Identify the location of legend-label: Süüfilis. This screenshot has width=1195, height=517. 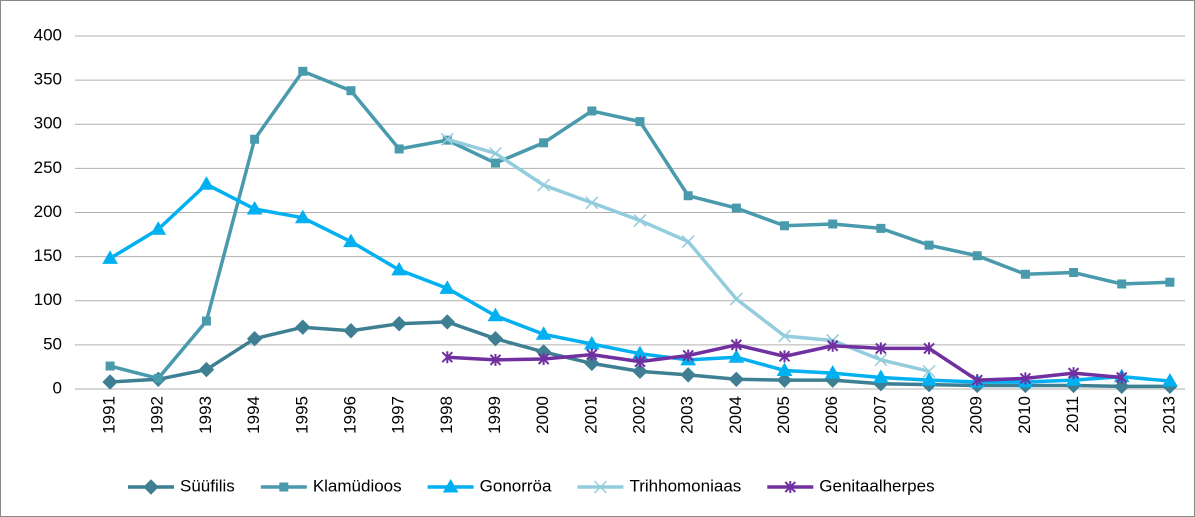
(207, 485).